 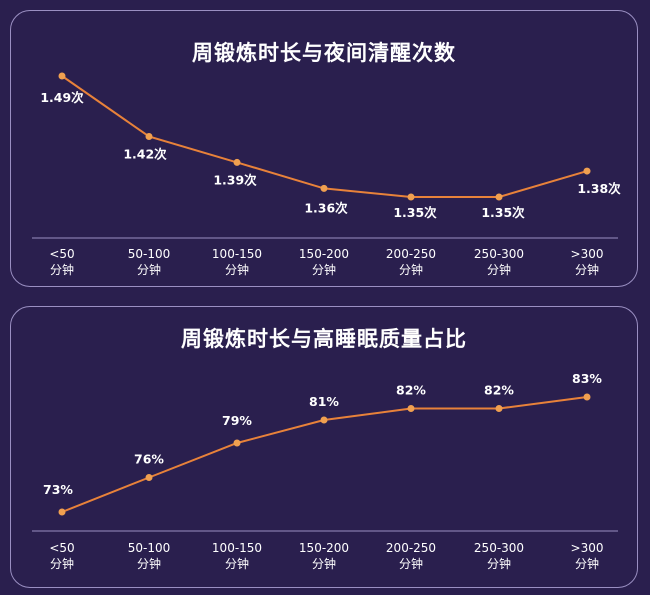 What do you see at coordinates (58, 489) in the screenshot?
I see `data-label: 73%` at bounding box center [58, 489].